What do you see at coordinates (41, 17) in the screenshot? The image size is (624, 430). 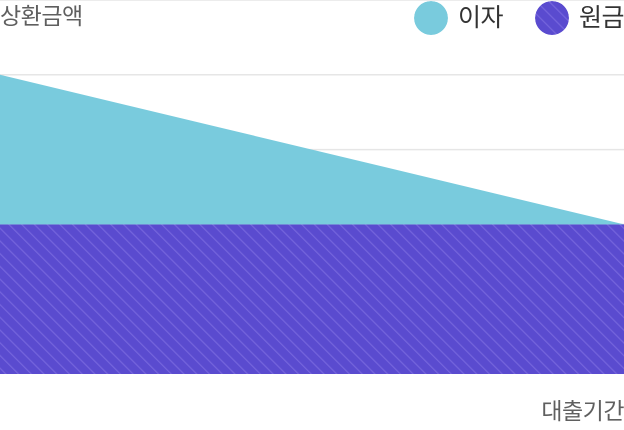 I see `y-axis-label: 상환금액` at bounding box center [41, 17].